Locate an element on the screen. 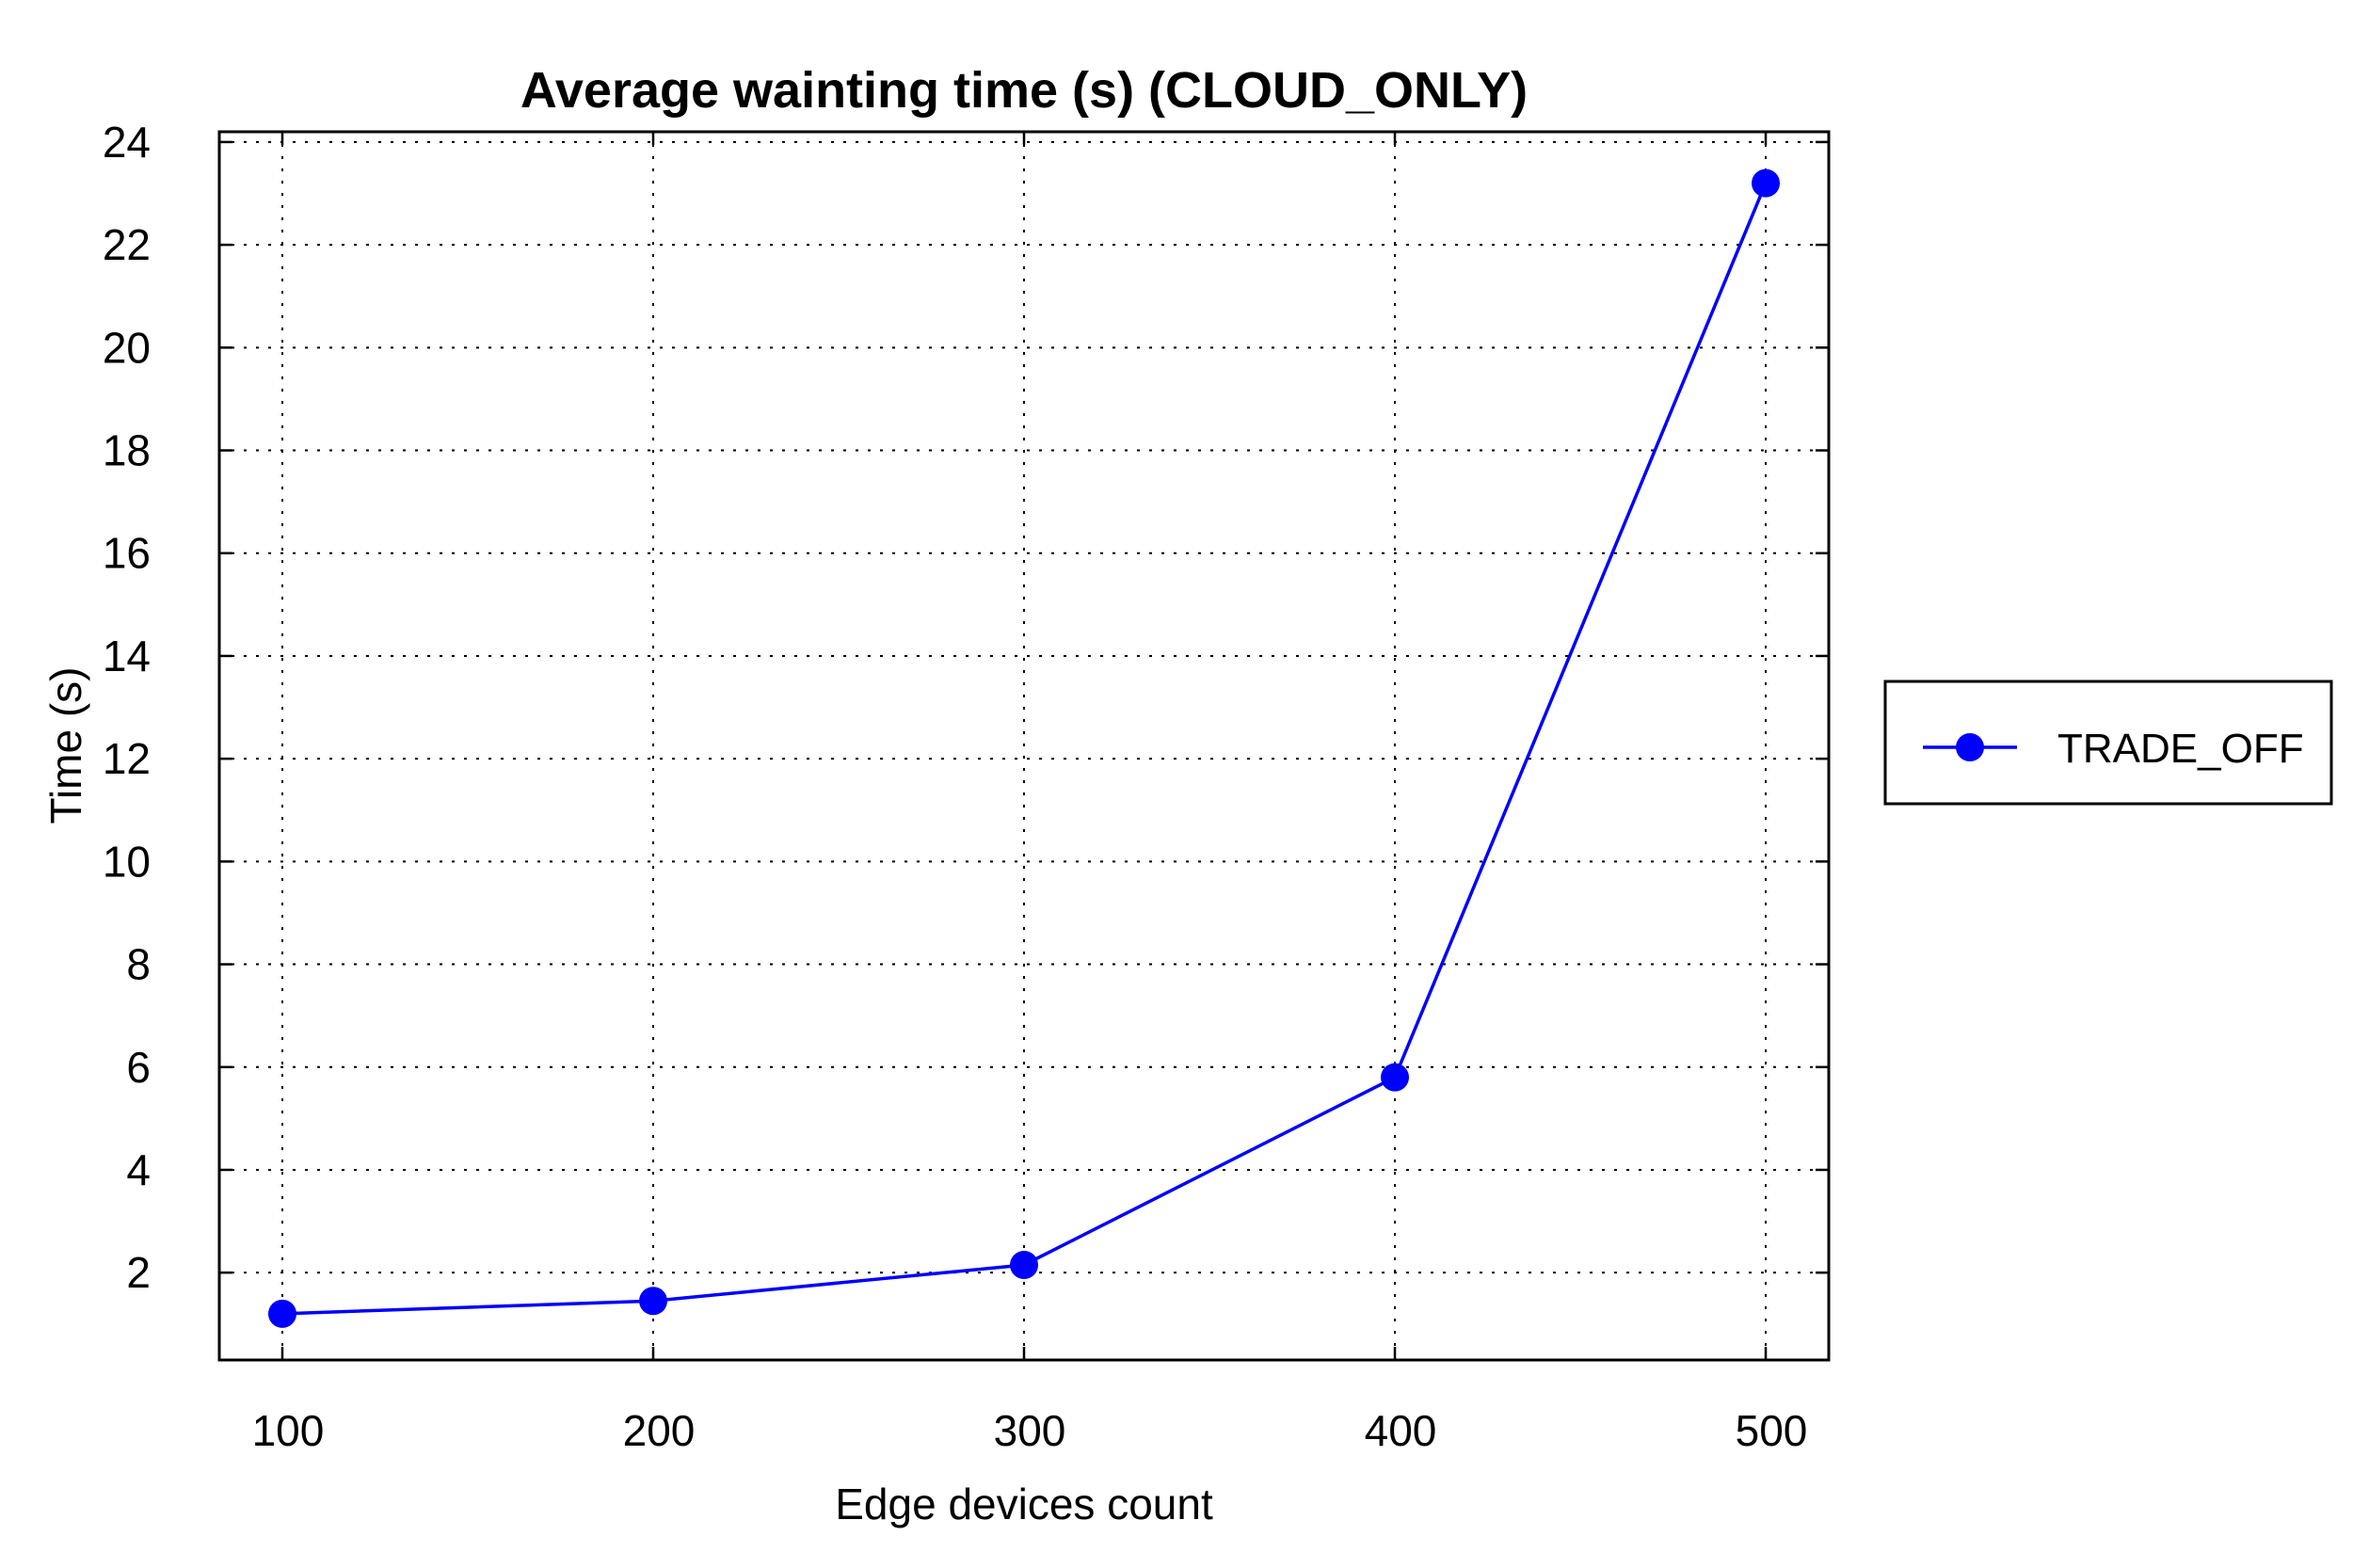 This screenshot has width=2353, height=1568. y-tick-label: 2 is located at coordinates (139, 1272).